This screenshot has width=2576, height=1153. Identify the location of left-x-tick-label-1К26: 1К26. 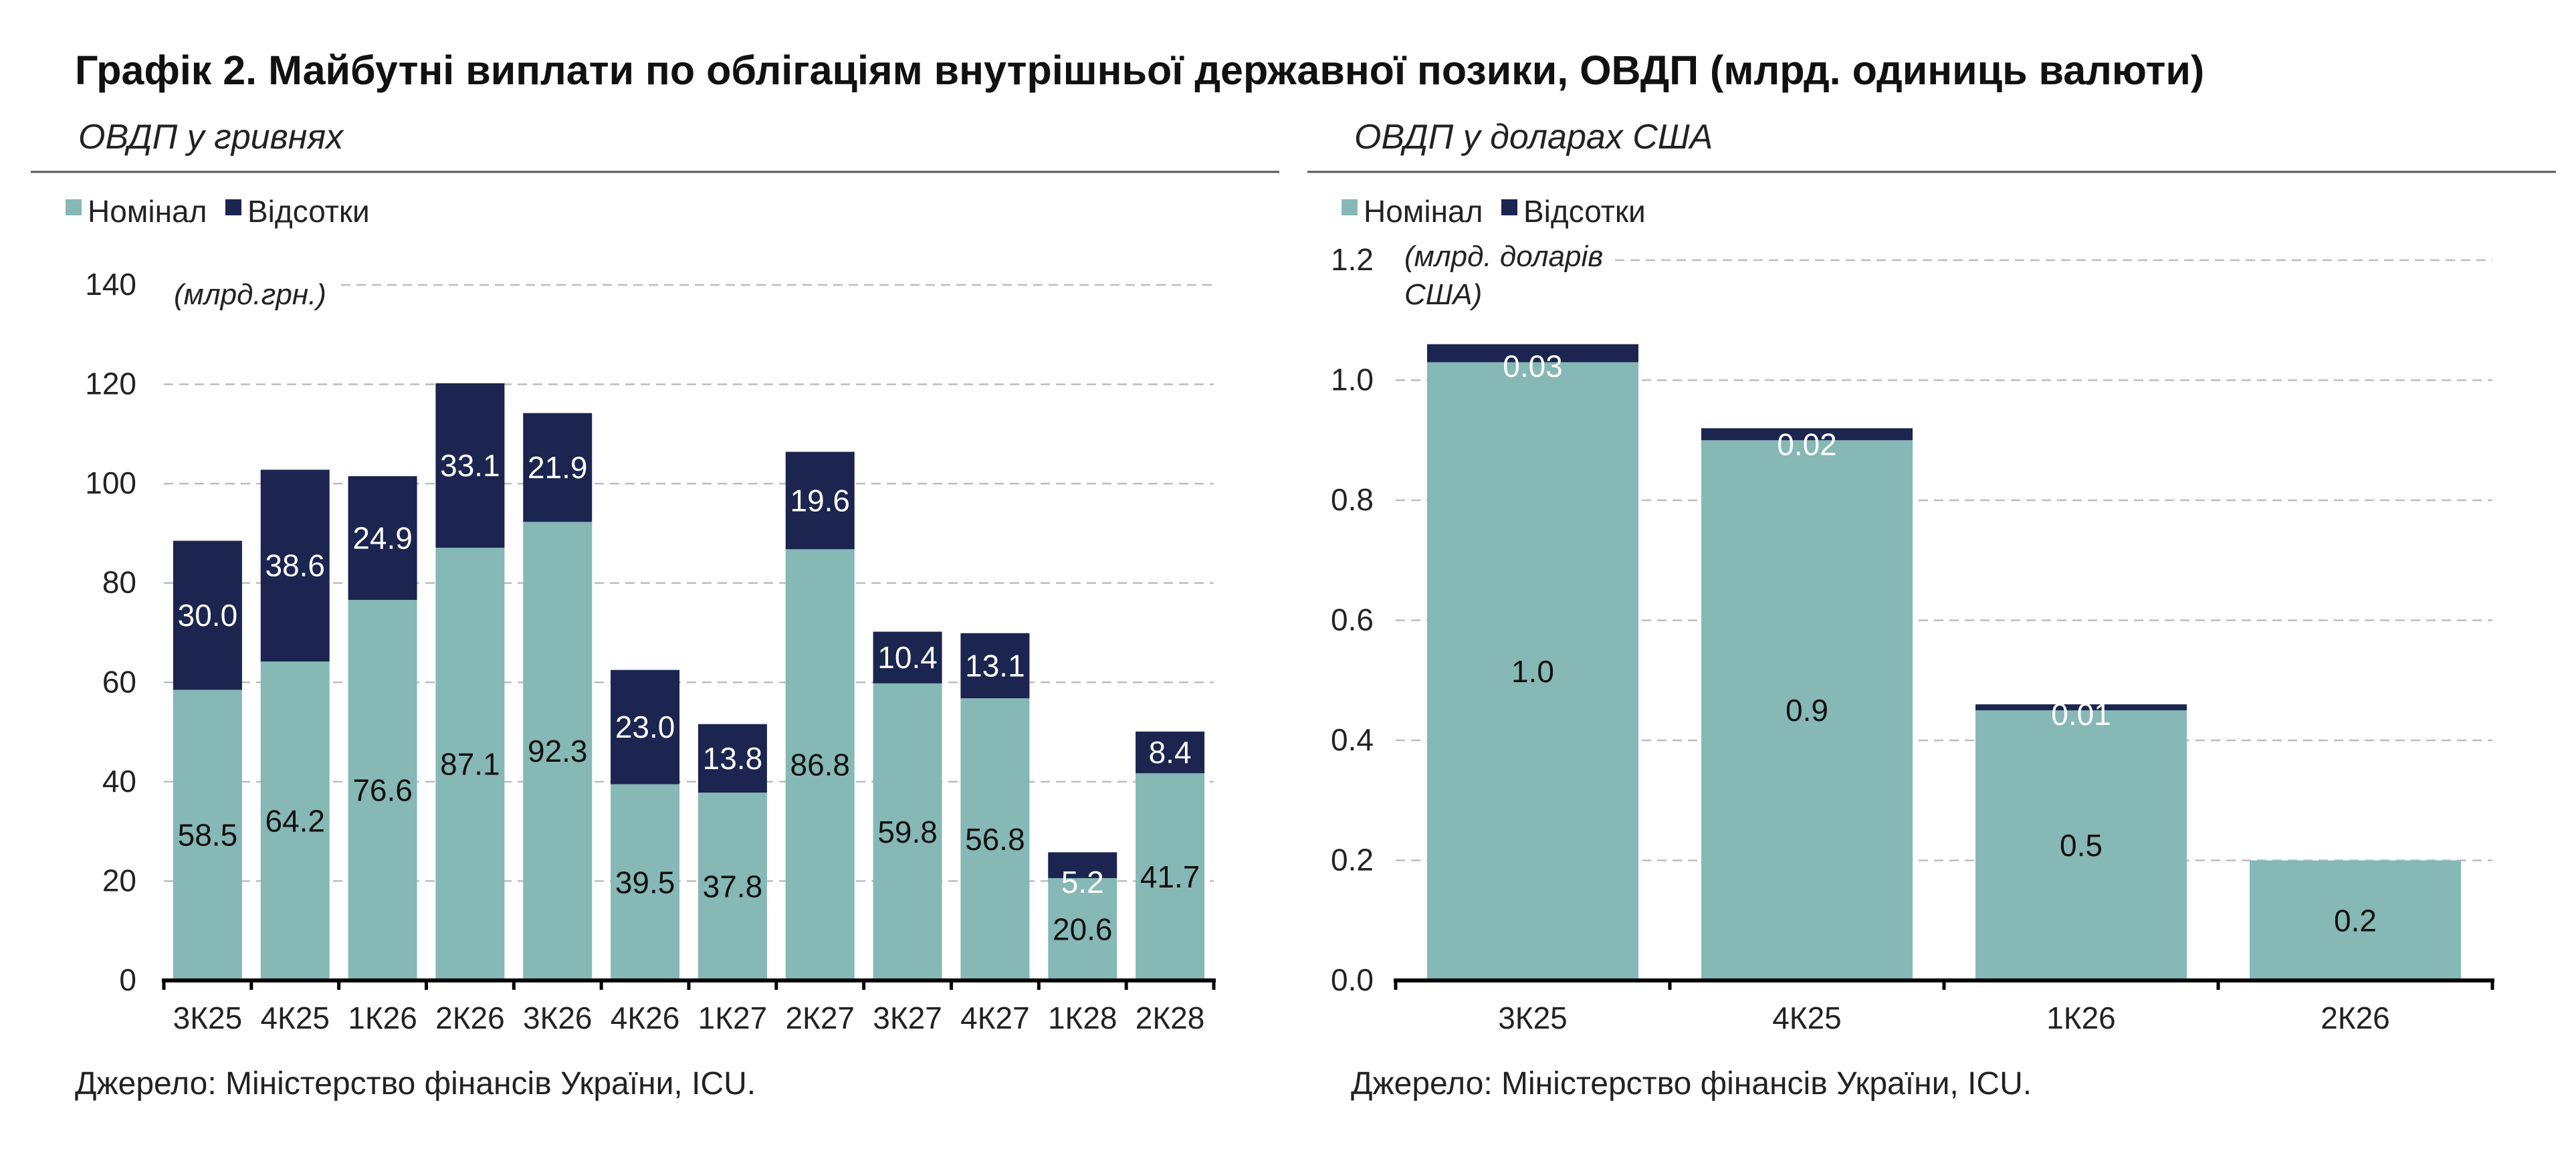
(383, 1018).